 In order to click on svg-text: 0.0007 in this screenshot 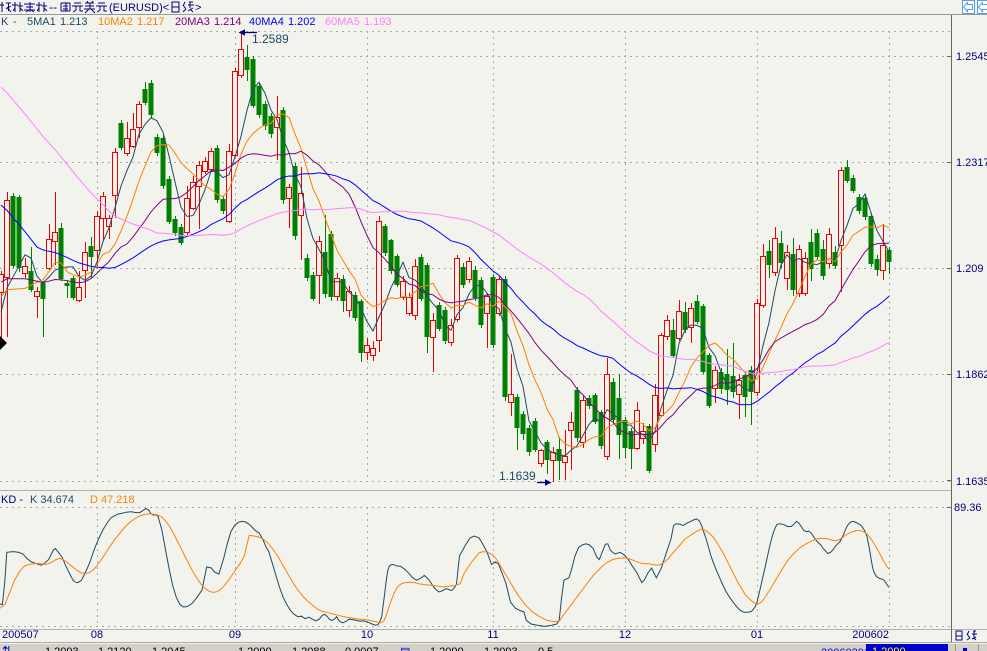, I will do `click(362, 648)`.